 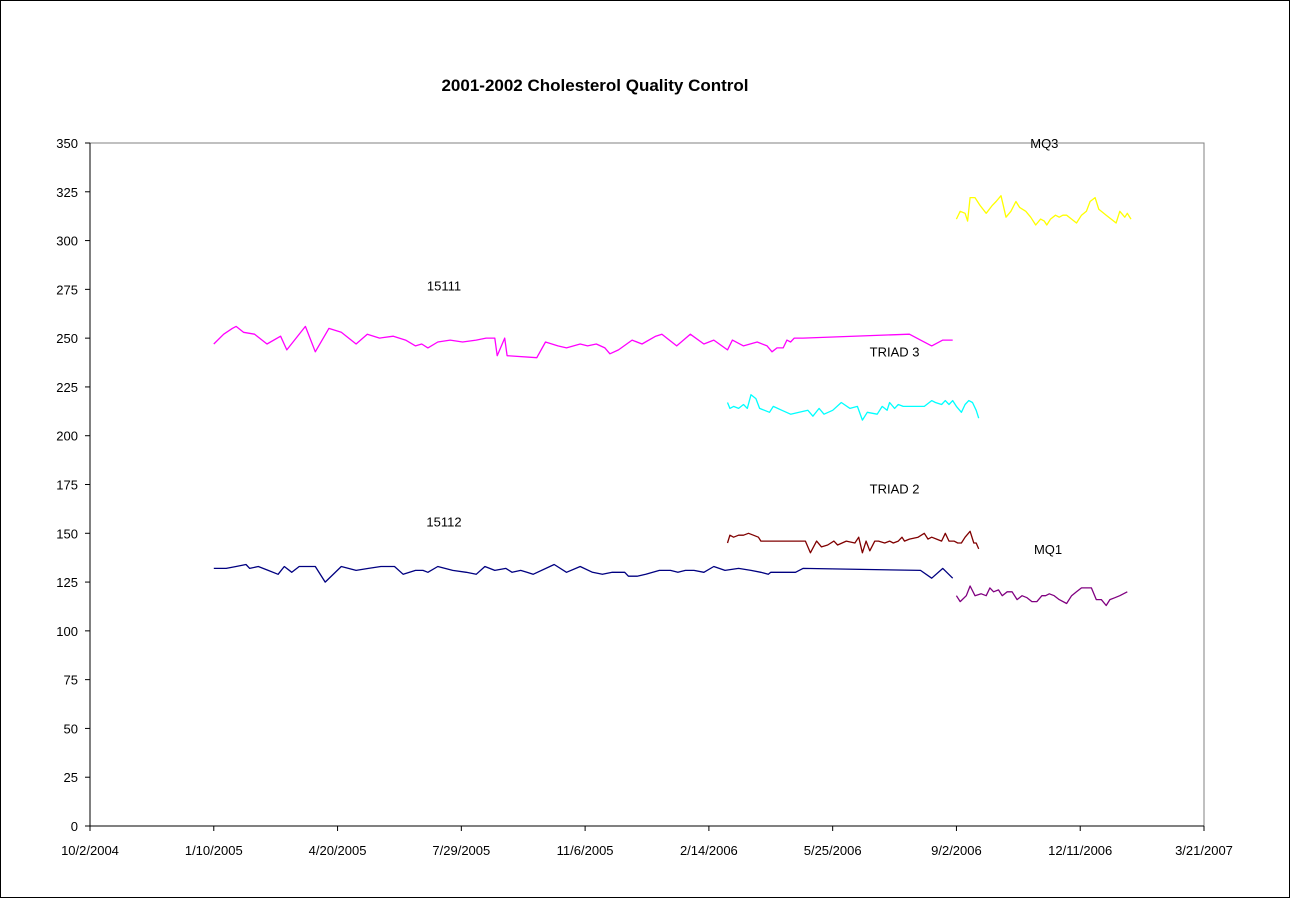 What do you see at coordinates (67, 631) in the screenshot?
I see `y-tick-label: 100` at bounding box center [67, 631].